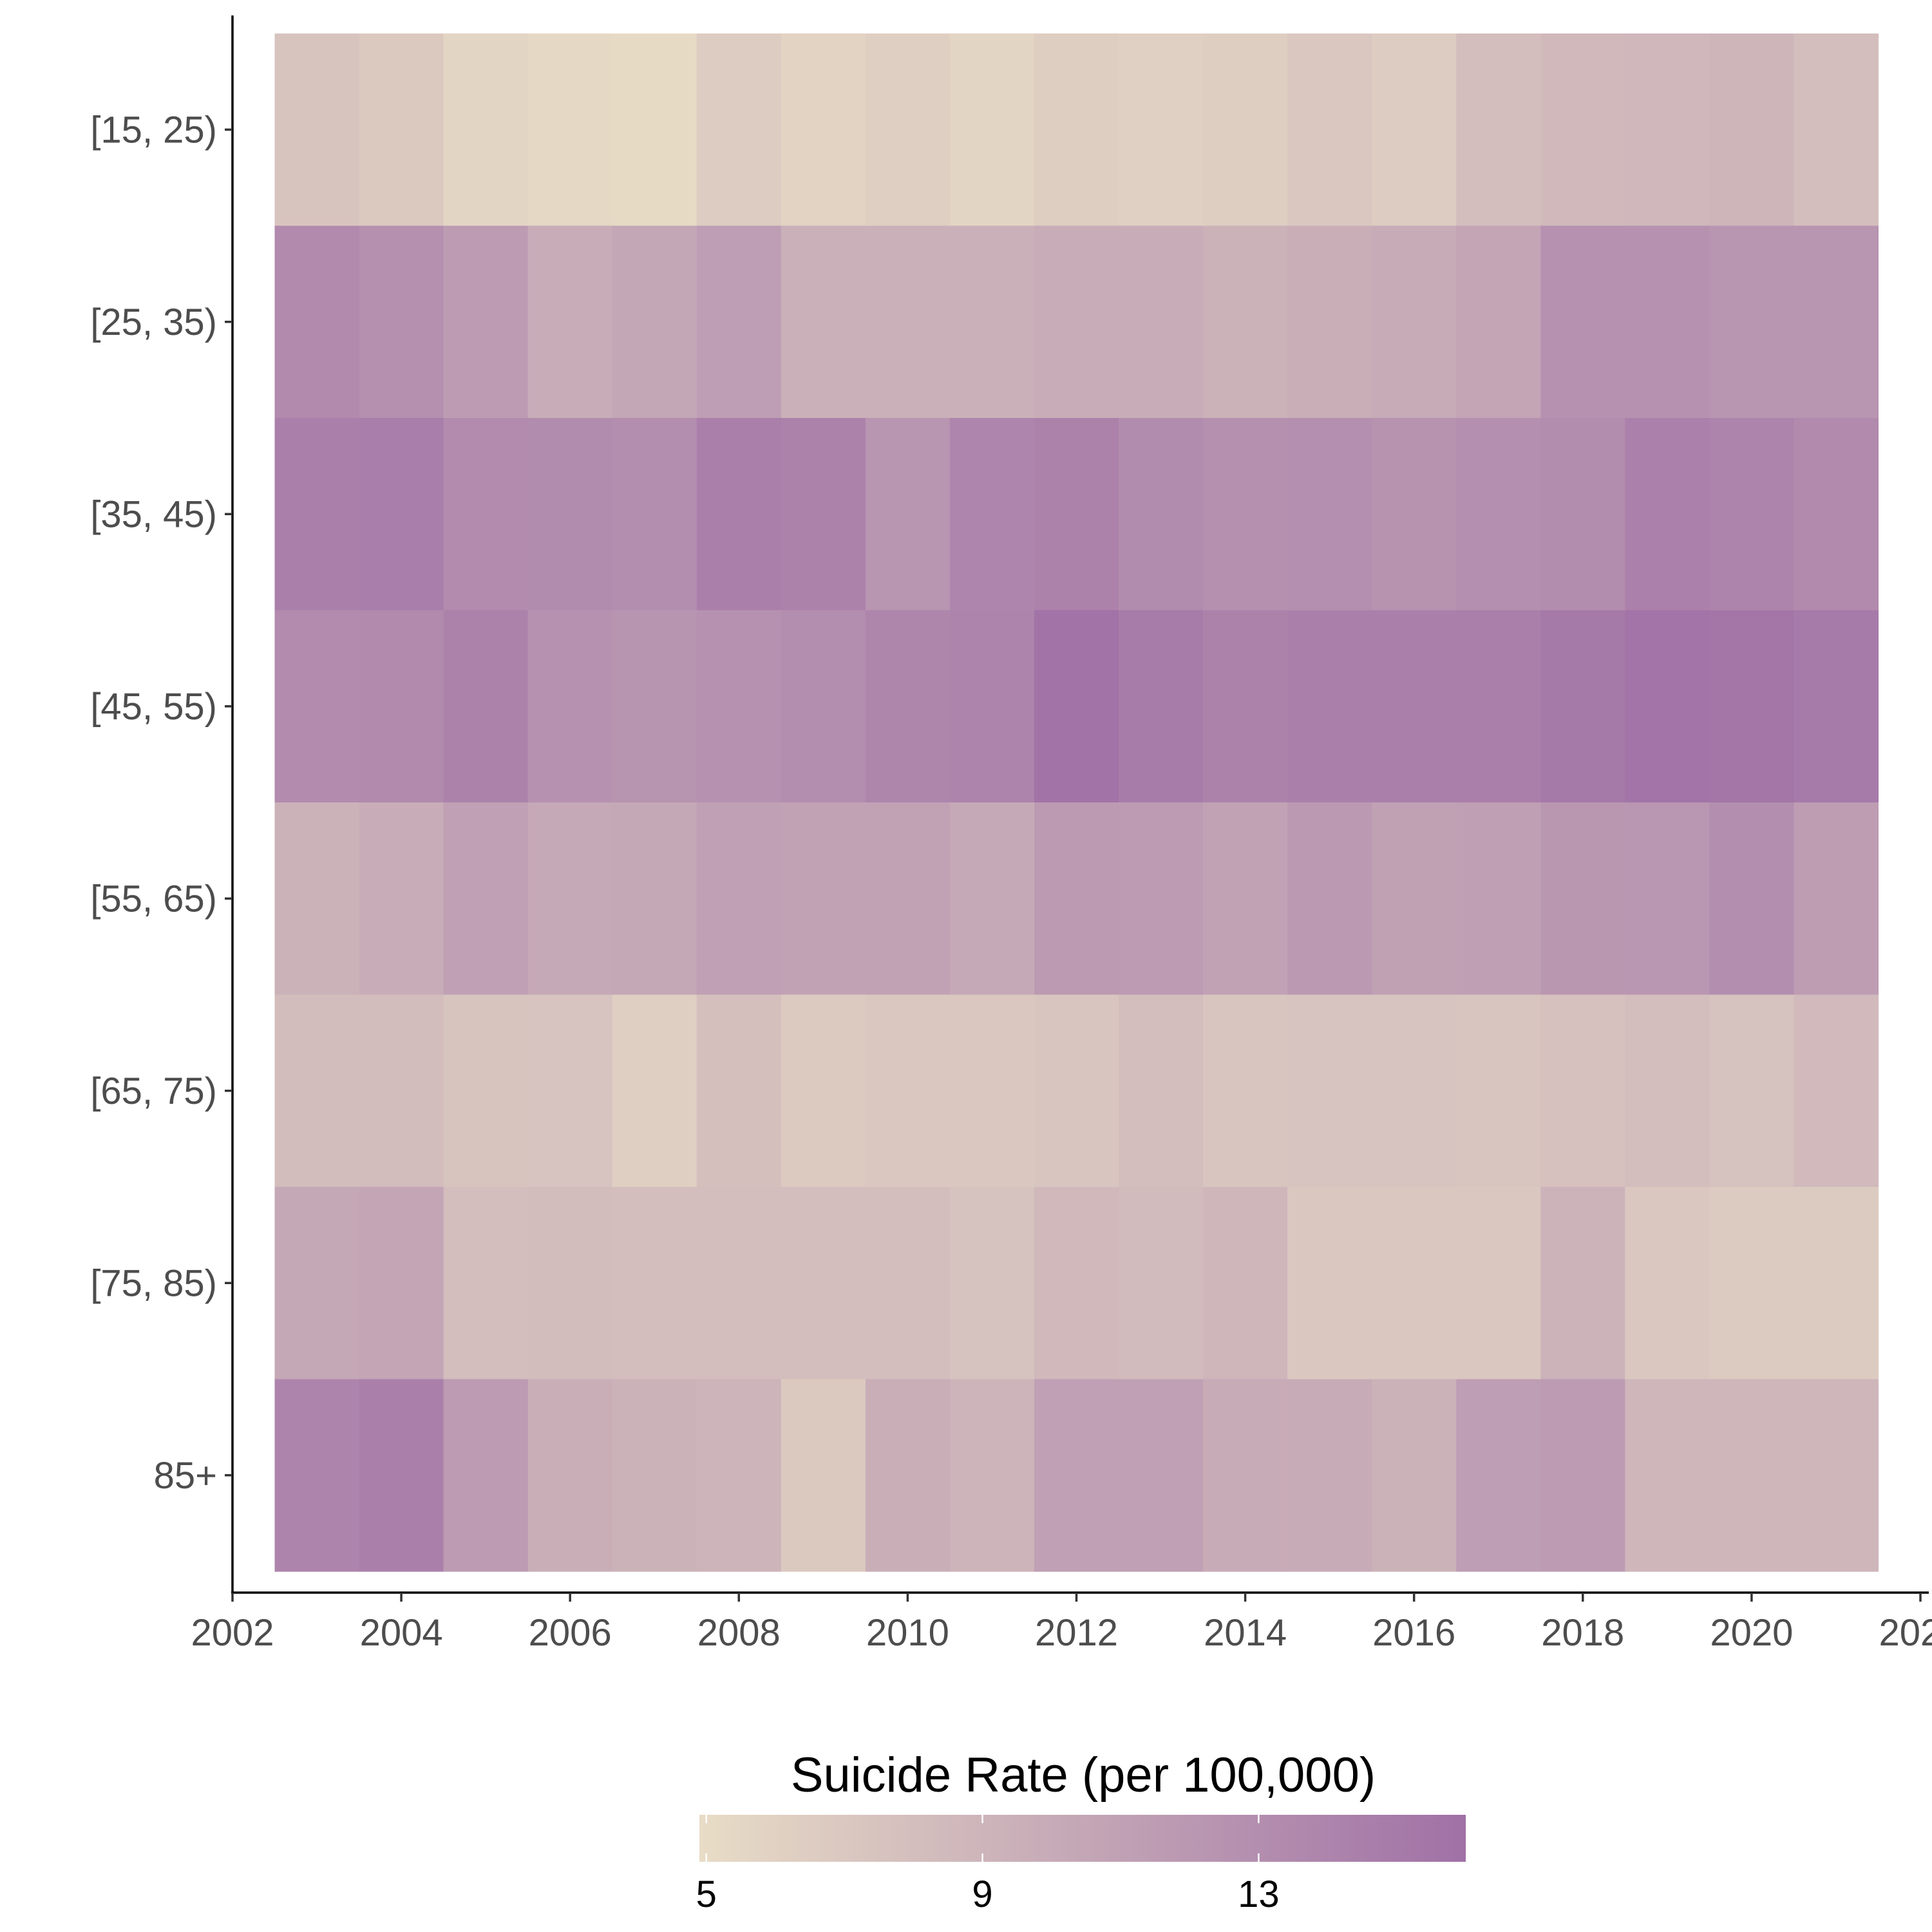  Describe the element at coordinates (988, 1865) in the screenshot. I see `legend-ticks: 5 9 13` at that location.